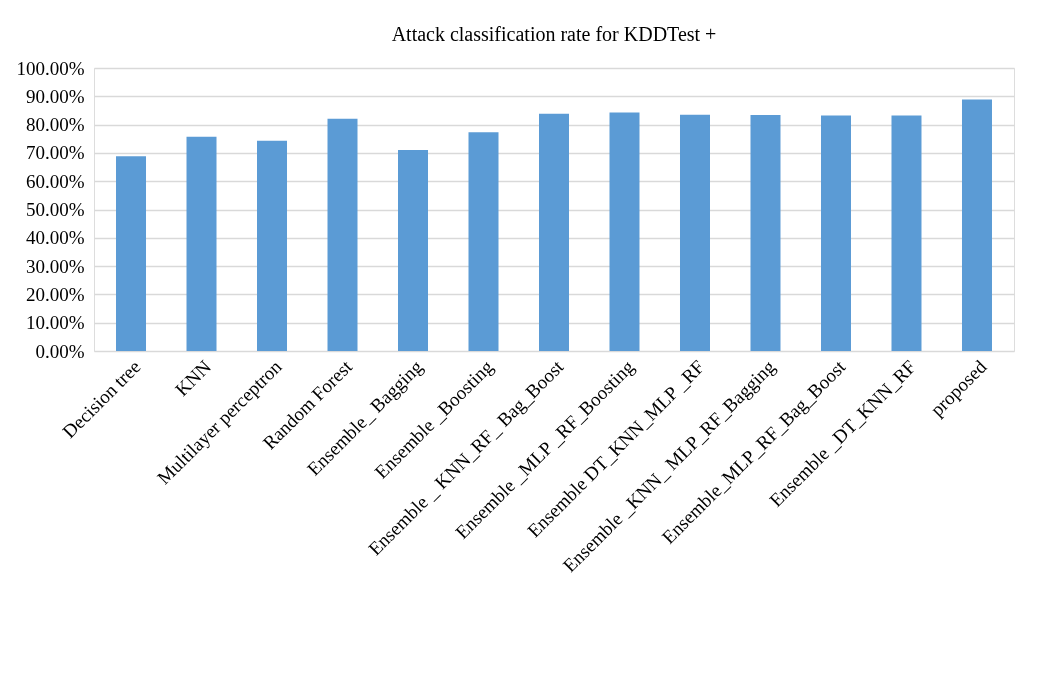  Describe the element at coordinates (55, 125) in the screenshot. I see `y-tick-label: 80.00%` at that location.